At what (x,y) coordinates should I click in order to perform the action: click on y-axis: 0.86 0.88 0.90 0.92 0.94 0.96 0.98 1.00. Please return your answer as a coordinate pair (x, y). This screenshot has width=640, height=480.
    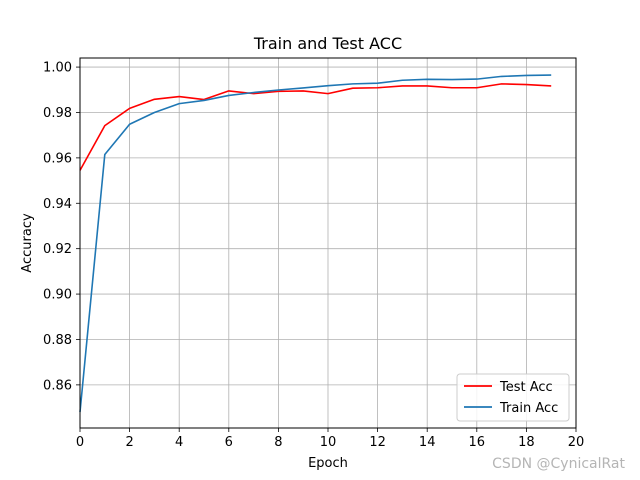
    Looking at the image, I should click on (61, 227).